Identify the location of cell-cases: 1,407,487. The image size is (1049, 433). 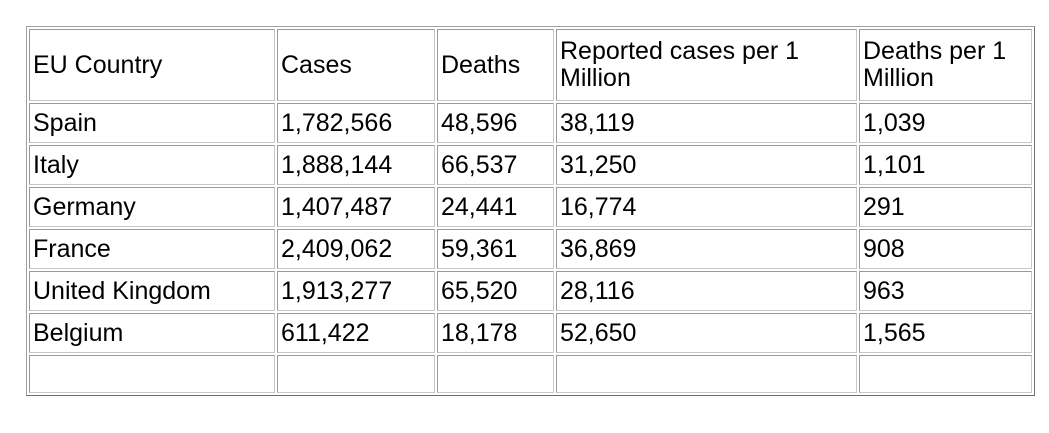
(356, 207).